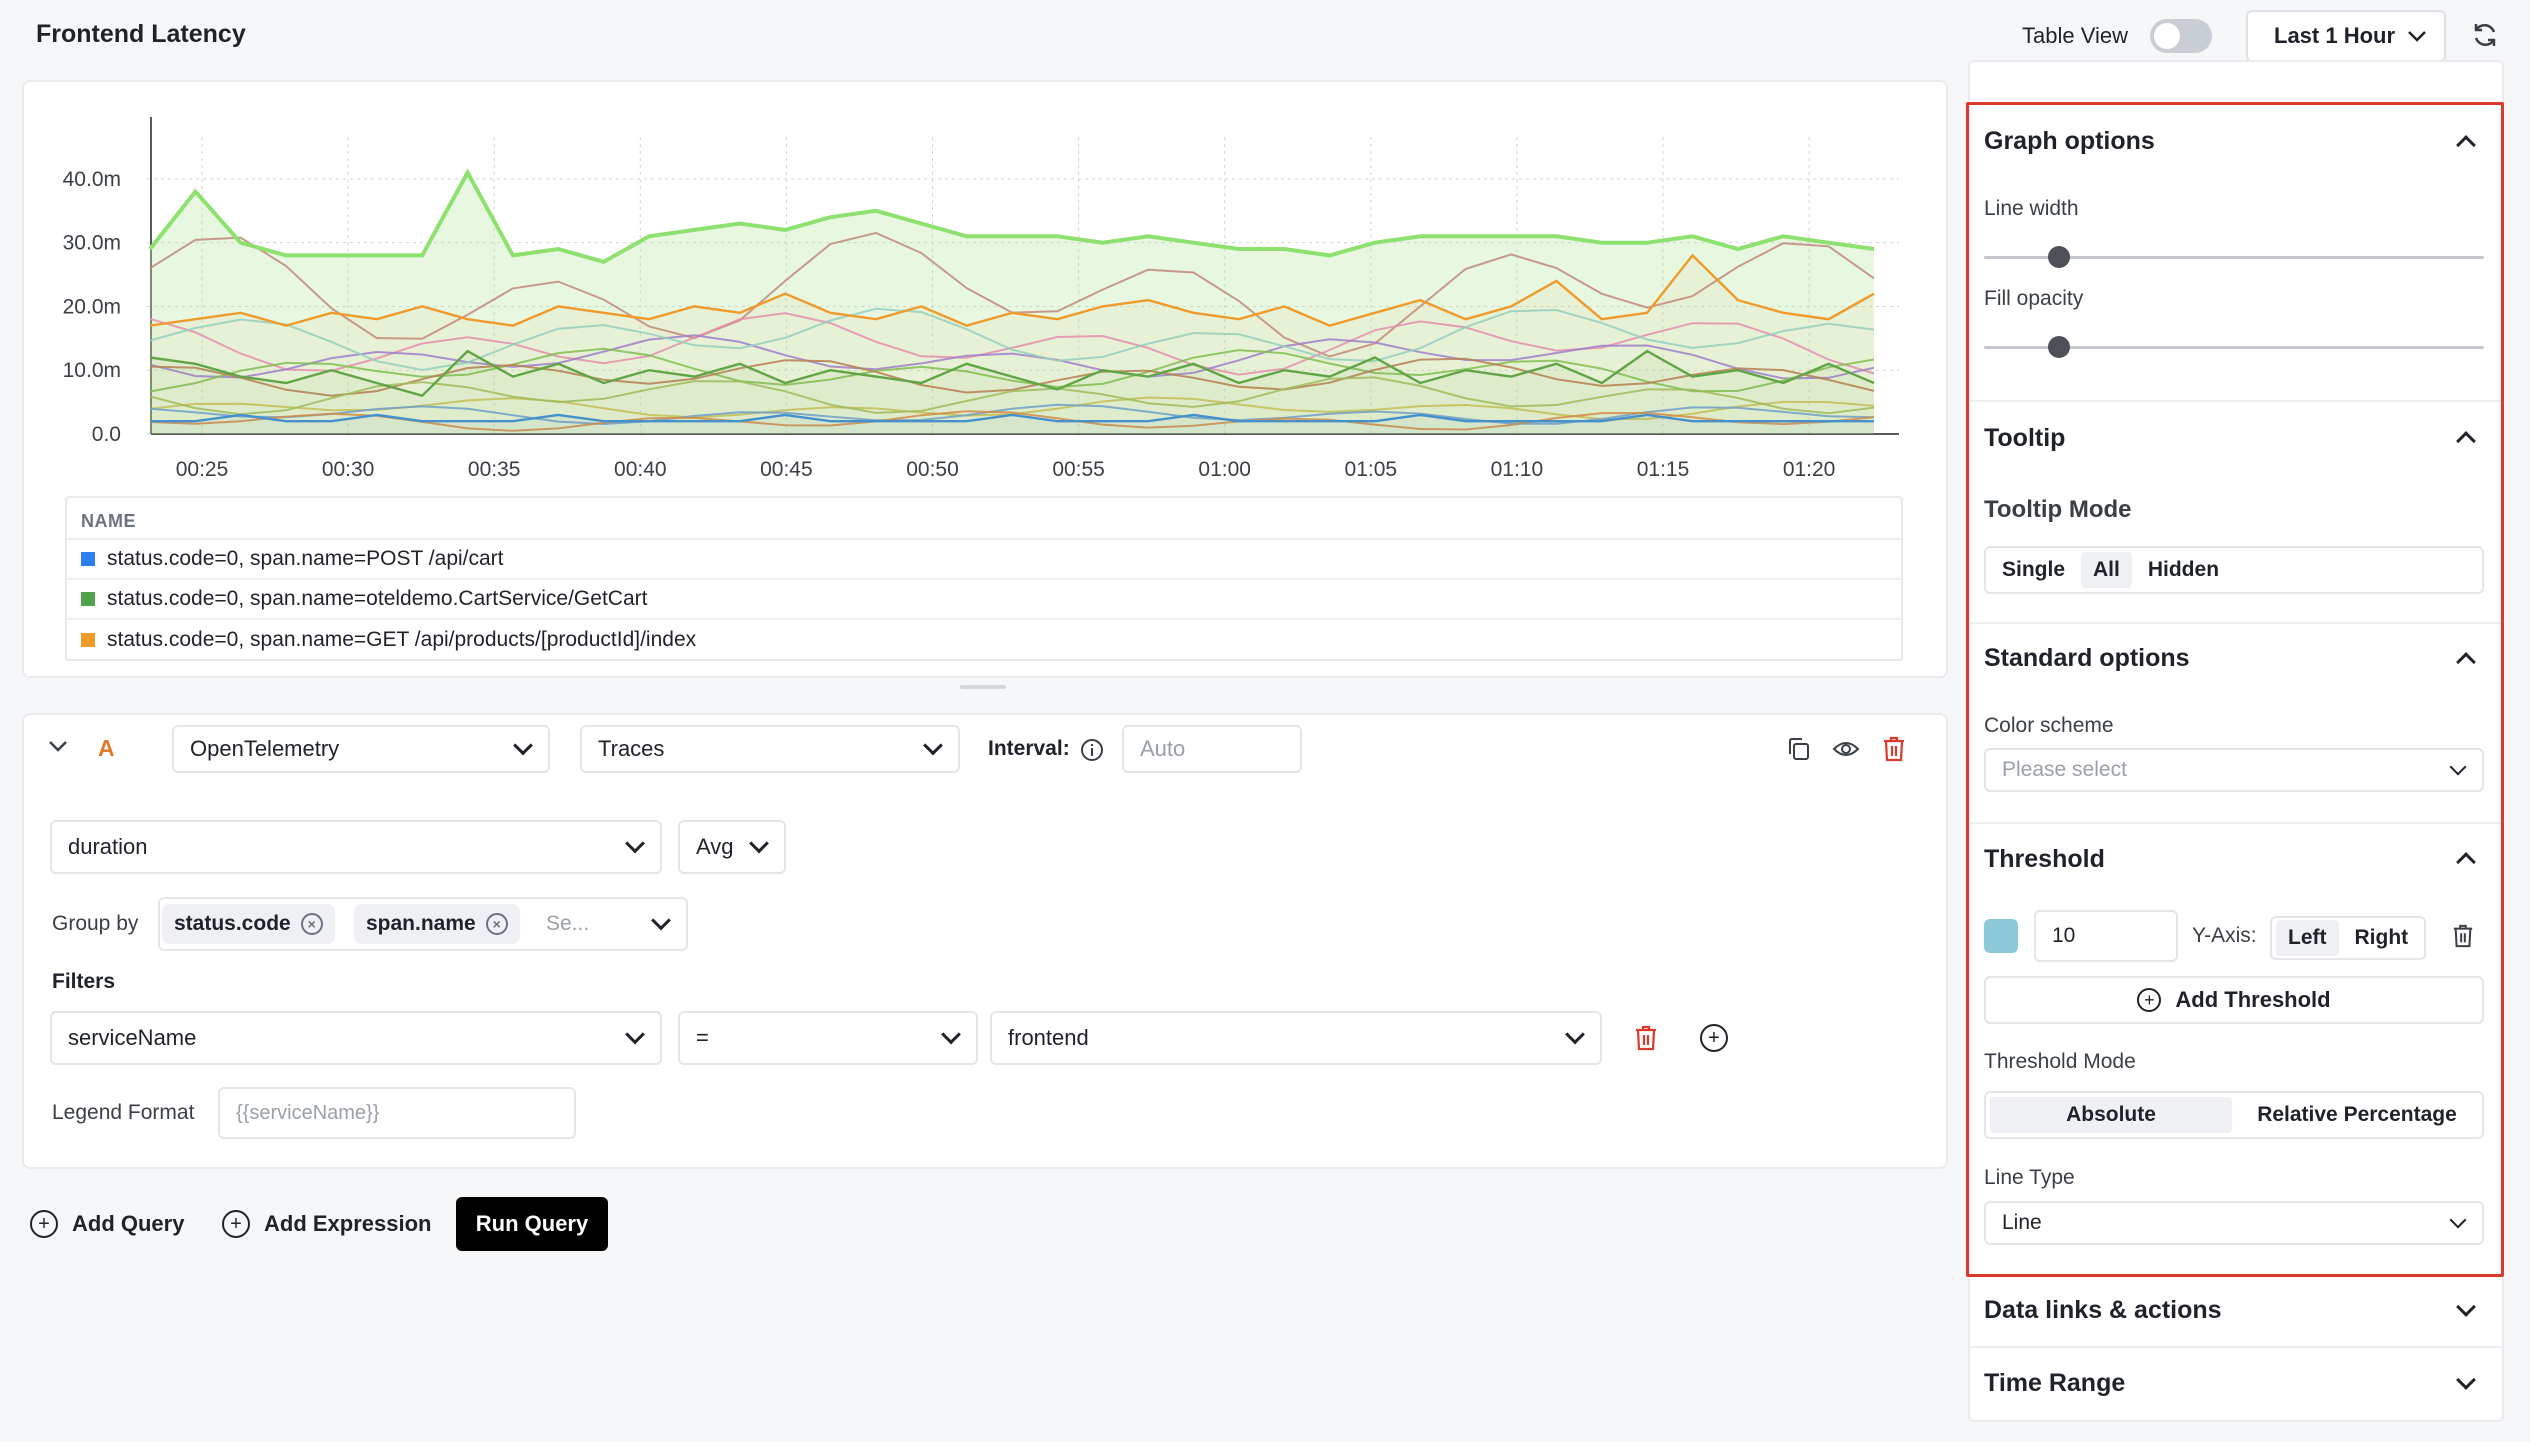 This screenshot has width=2530, height=1442. Describe the element at coordinates (2234, 770) in the screenshot. I see `color-scheme-select: Please select` at that location.